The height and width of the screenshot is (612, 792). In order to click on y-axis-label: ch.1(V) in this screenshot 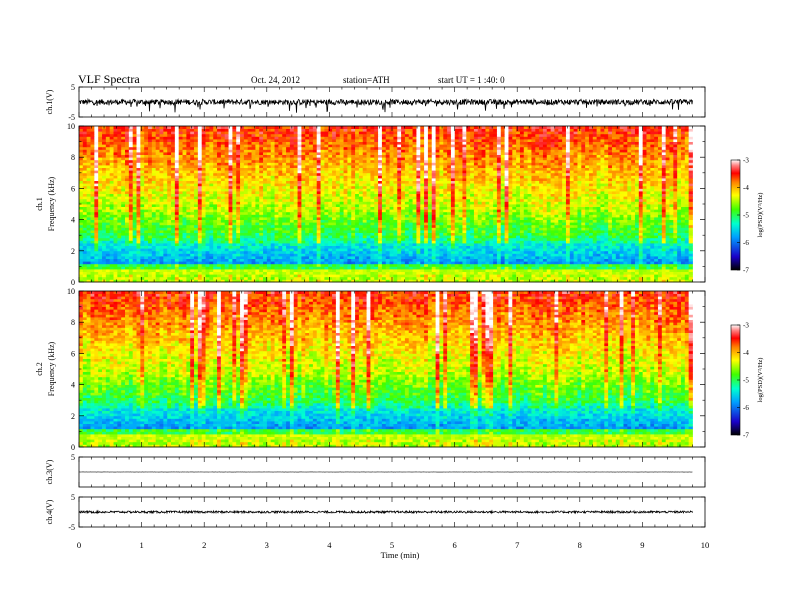, I will do `click(49, 101)`.